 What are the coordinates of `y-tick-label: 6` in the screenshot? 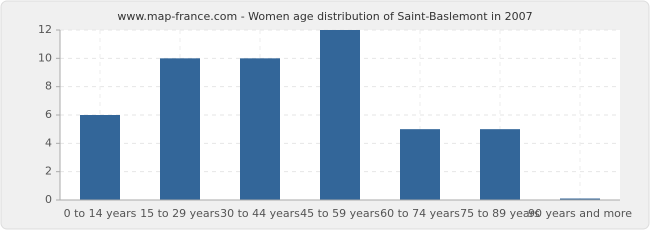 It's located at (48, 114).